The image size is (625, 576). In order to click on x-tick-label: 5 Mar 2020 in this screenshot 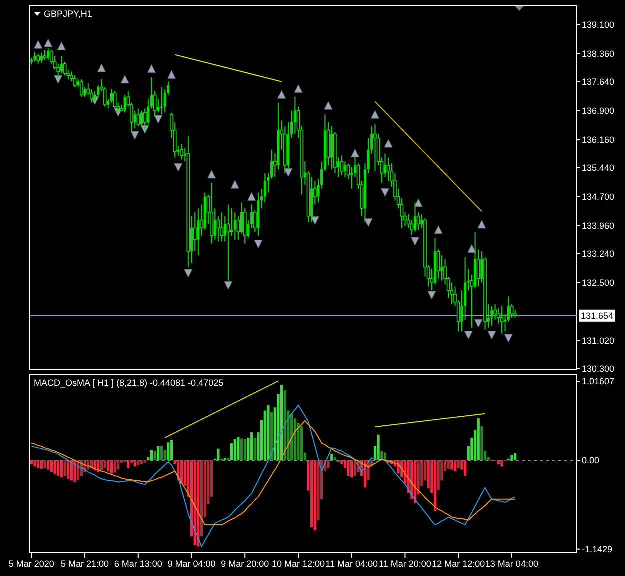, I will do `click(31, 564)`.